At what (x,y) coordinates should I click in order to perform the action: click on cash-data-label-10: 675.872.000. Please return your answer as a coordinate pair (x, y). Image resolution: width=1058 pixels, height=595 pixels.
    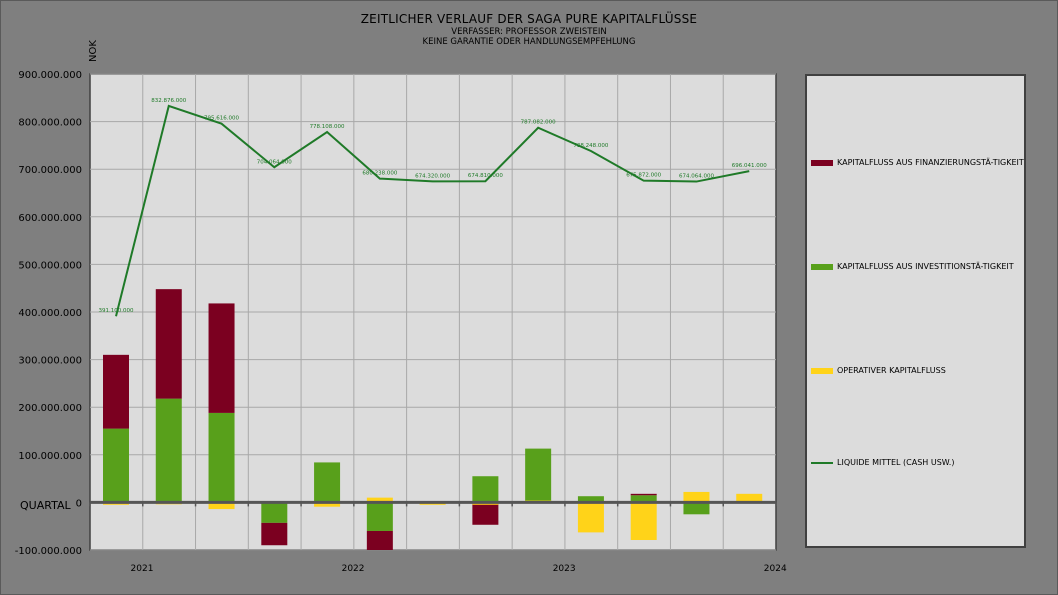
    Looking at the image, I should click on (643, 176).